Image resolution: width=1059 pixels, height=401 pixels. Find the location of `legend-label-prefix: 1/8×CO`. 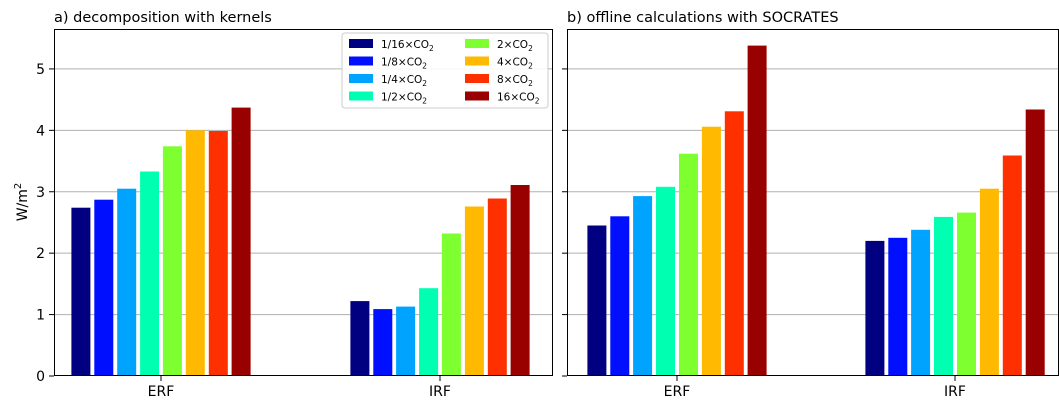

legend-label-prefix: 1/8×CO is located at coordinates (401, 63).